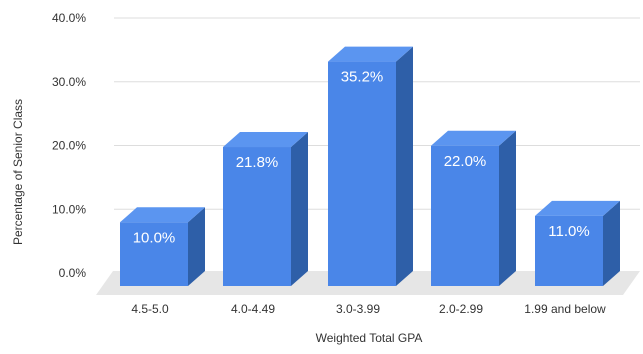 The image size is (643, 354). Describe the element at coordinates (565, 309) in the screenshot. I see `x-tick-label: 1.99 and below` at that location.